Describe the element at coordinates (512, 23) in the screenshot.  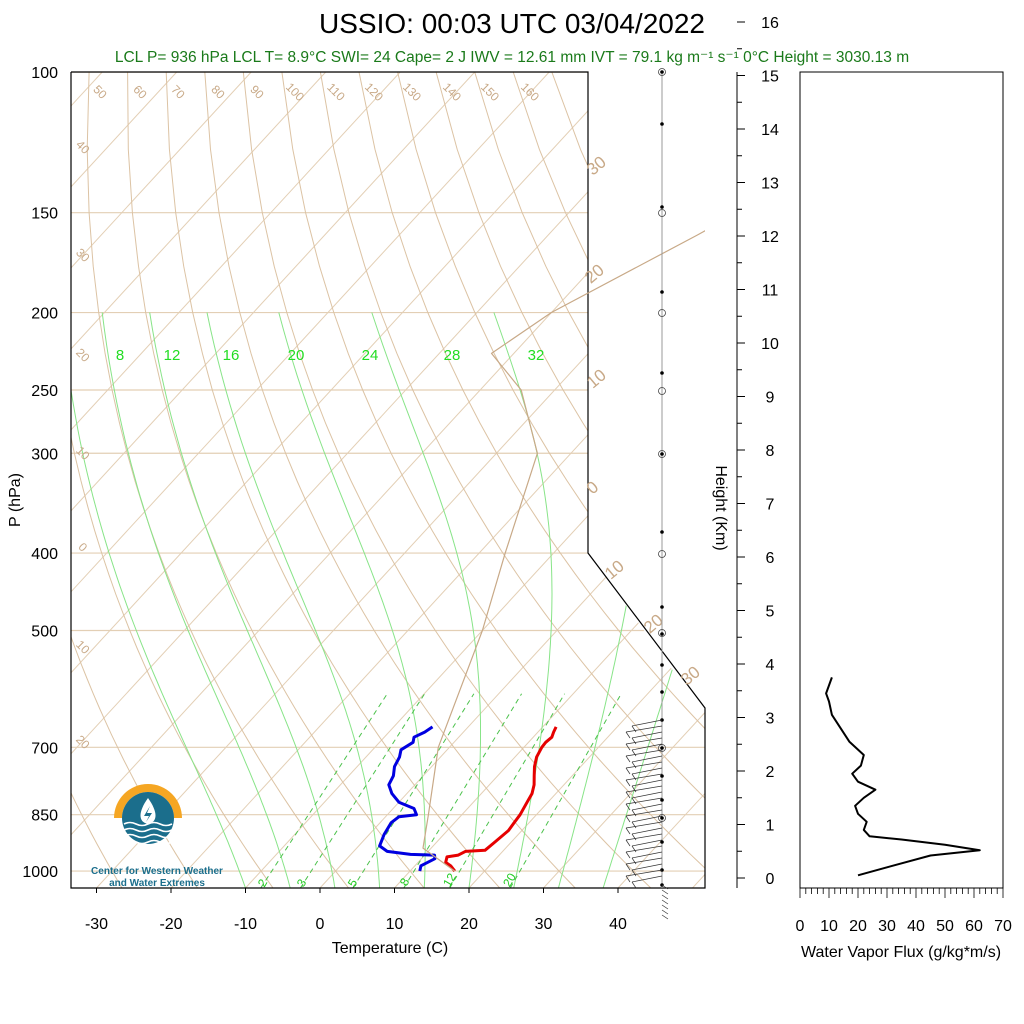
I see `chart-title: USSIO: 00:03 UTC 03/04/2022` at that location.